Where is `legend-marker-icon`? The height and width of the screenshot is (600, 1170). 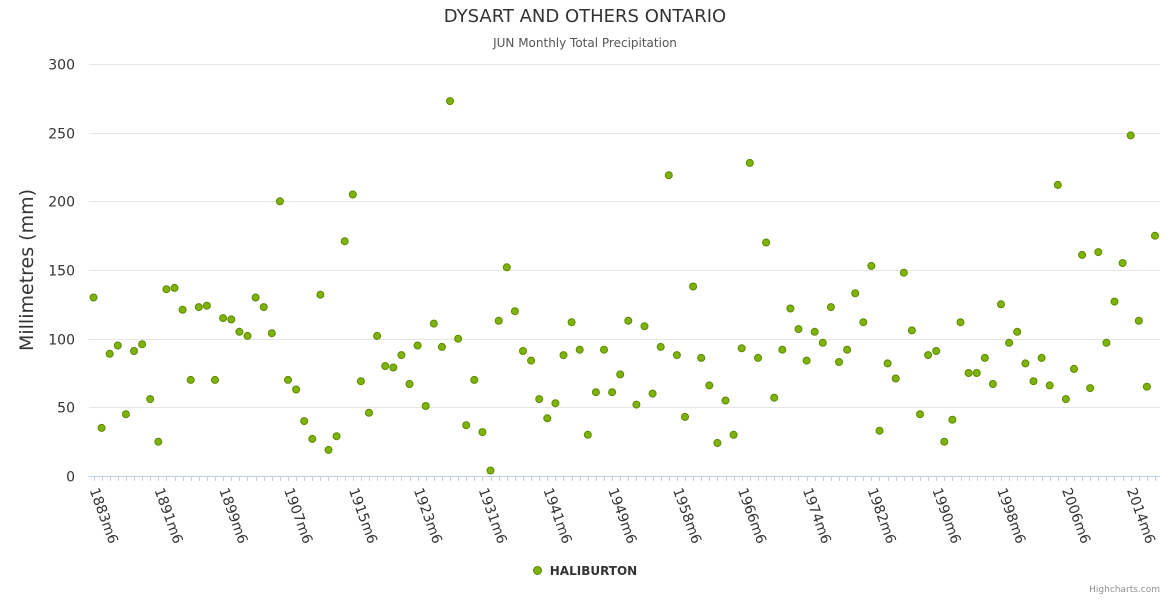 legend-marker-icon is located at coordinates (537, 570).